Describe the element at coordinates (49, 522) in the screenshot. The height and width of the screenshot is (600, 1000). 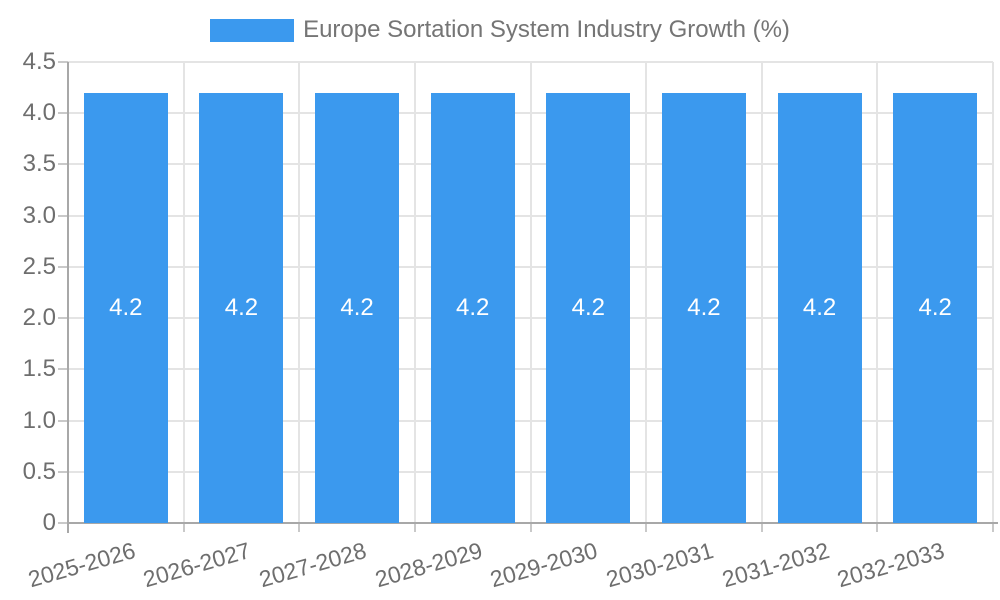
I see `y-tick-label: 0` at that location.